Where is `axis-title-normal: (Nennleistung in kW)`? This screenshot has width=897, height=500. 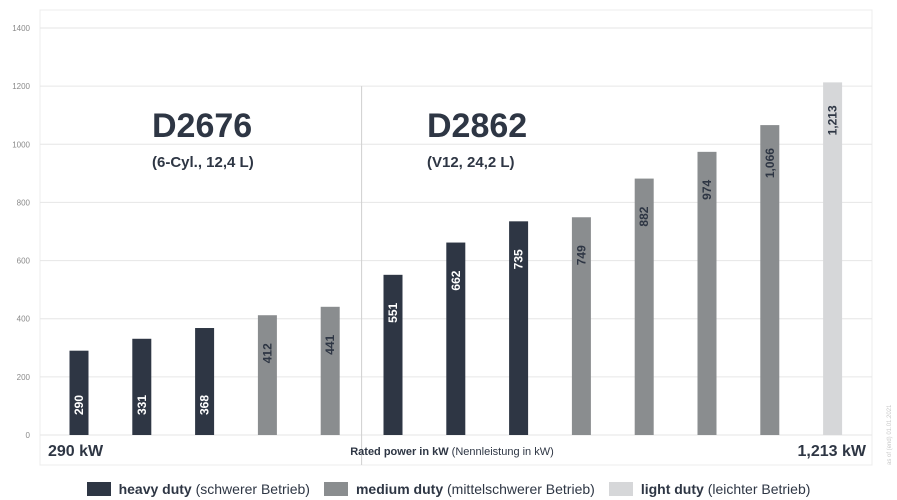
axis-title-normal: (Nennleistung in kW) is located at coordinates (501, 452).